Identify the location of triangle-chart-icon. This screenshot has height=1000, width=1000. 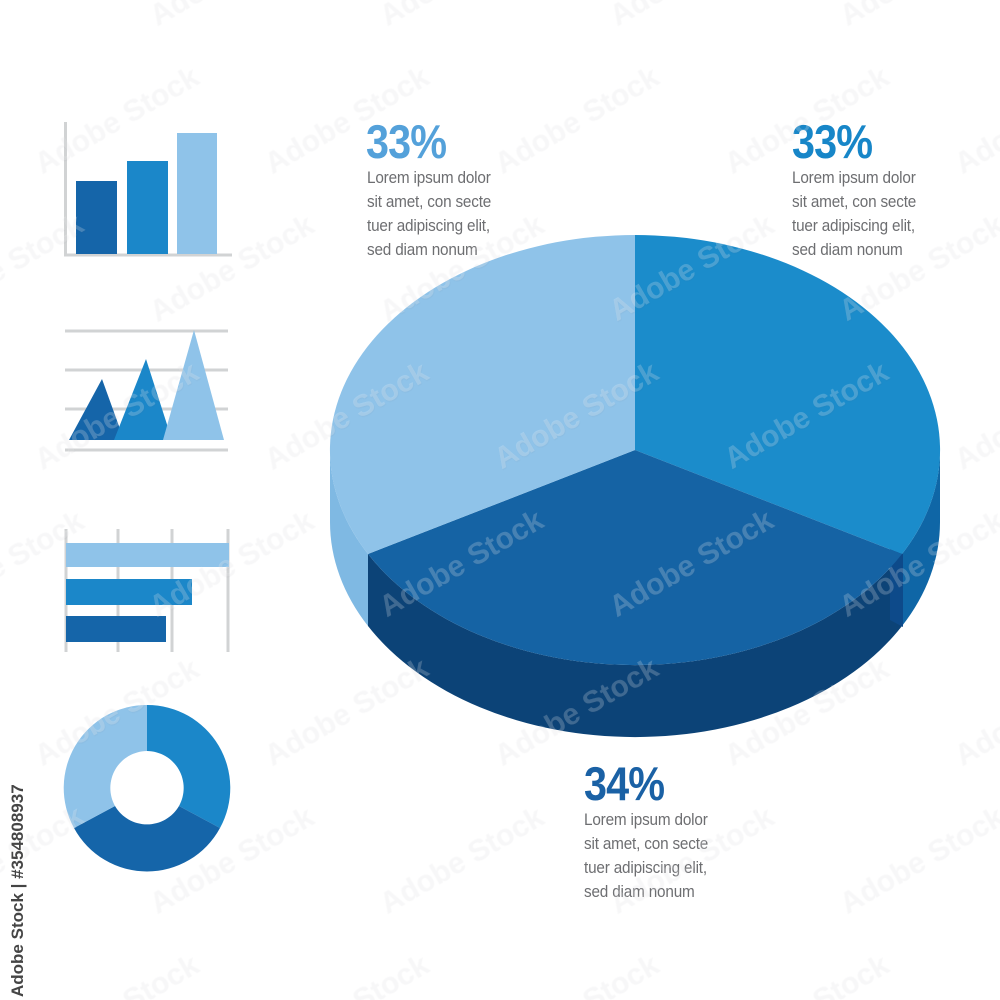
(146, 390).